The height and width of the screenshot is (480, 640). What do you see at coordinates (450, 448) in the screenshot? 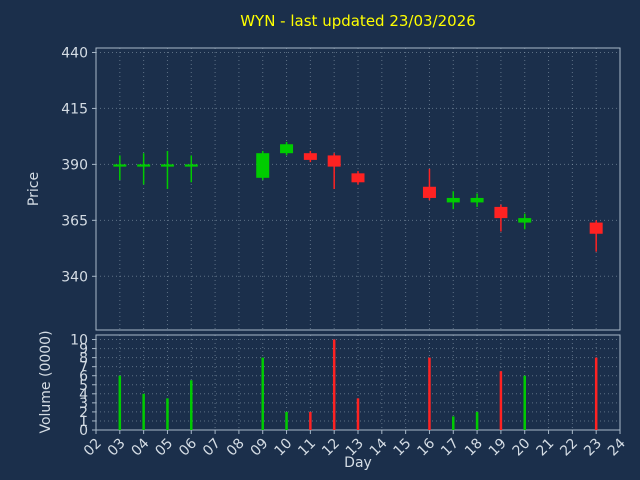
I see `svg-text: 17` at bounding box center [450, 448].